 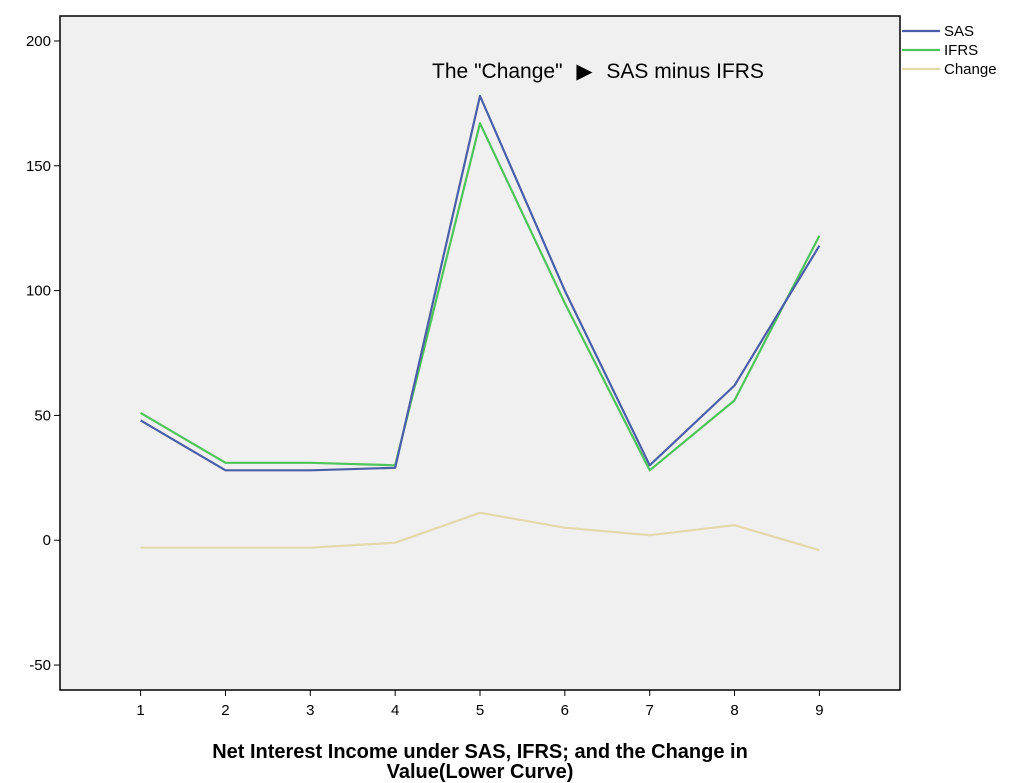 I want to click on legend-label-sas: SAS, so click(x=959, y=31).